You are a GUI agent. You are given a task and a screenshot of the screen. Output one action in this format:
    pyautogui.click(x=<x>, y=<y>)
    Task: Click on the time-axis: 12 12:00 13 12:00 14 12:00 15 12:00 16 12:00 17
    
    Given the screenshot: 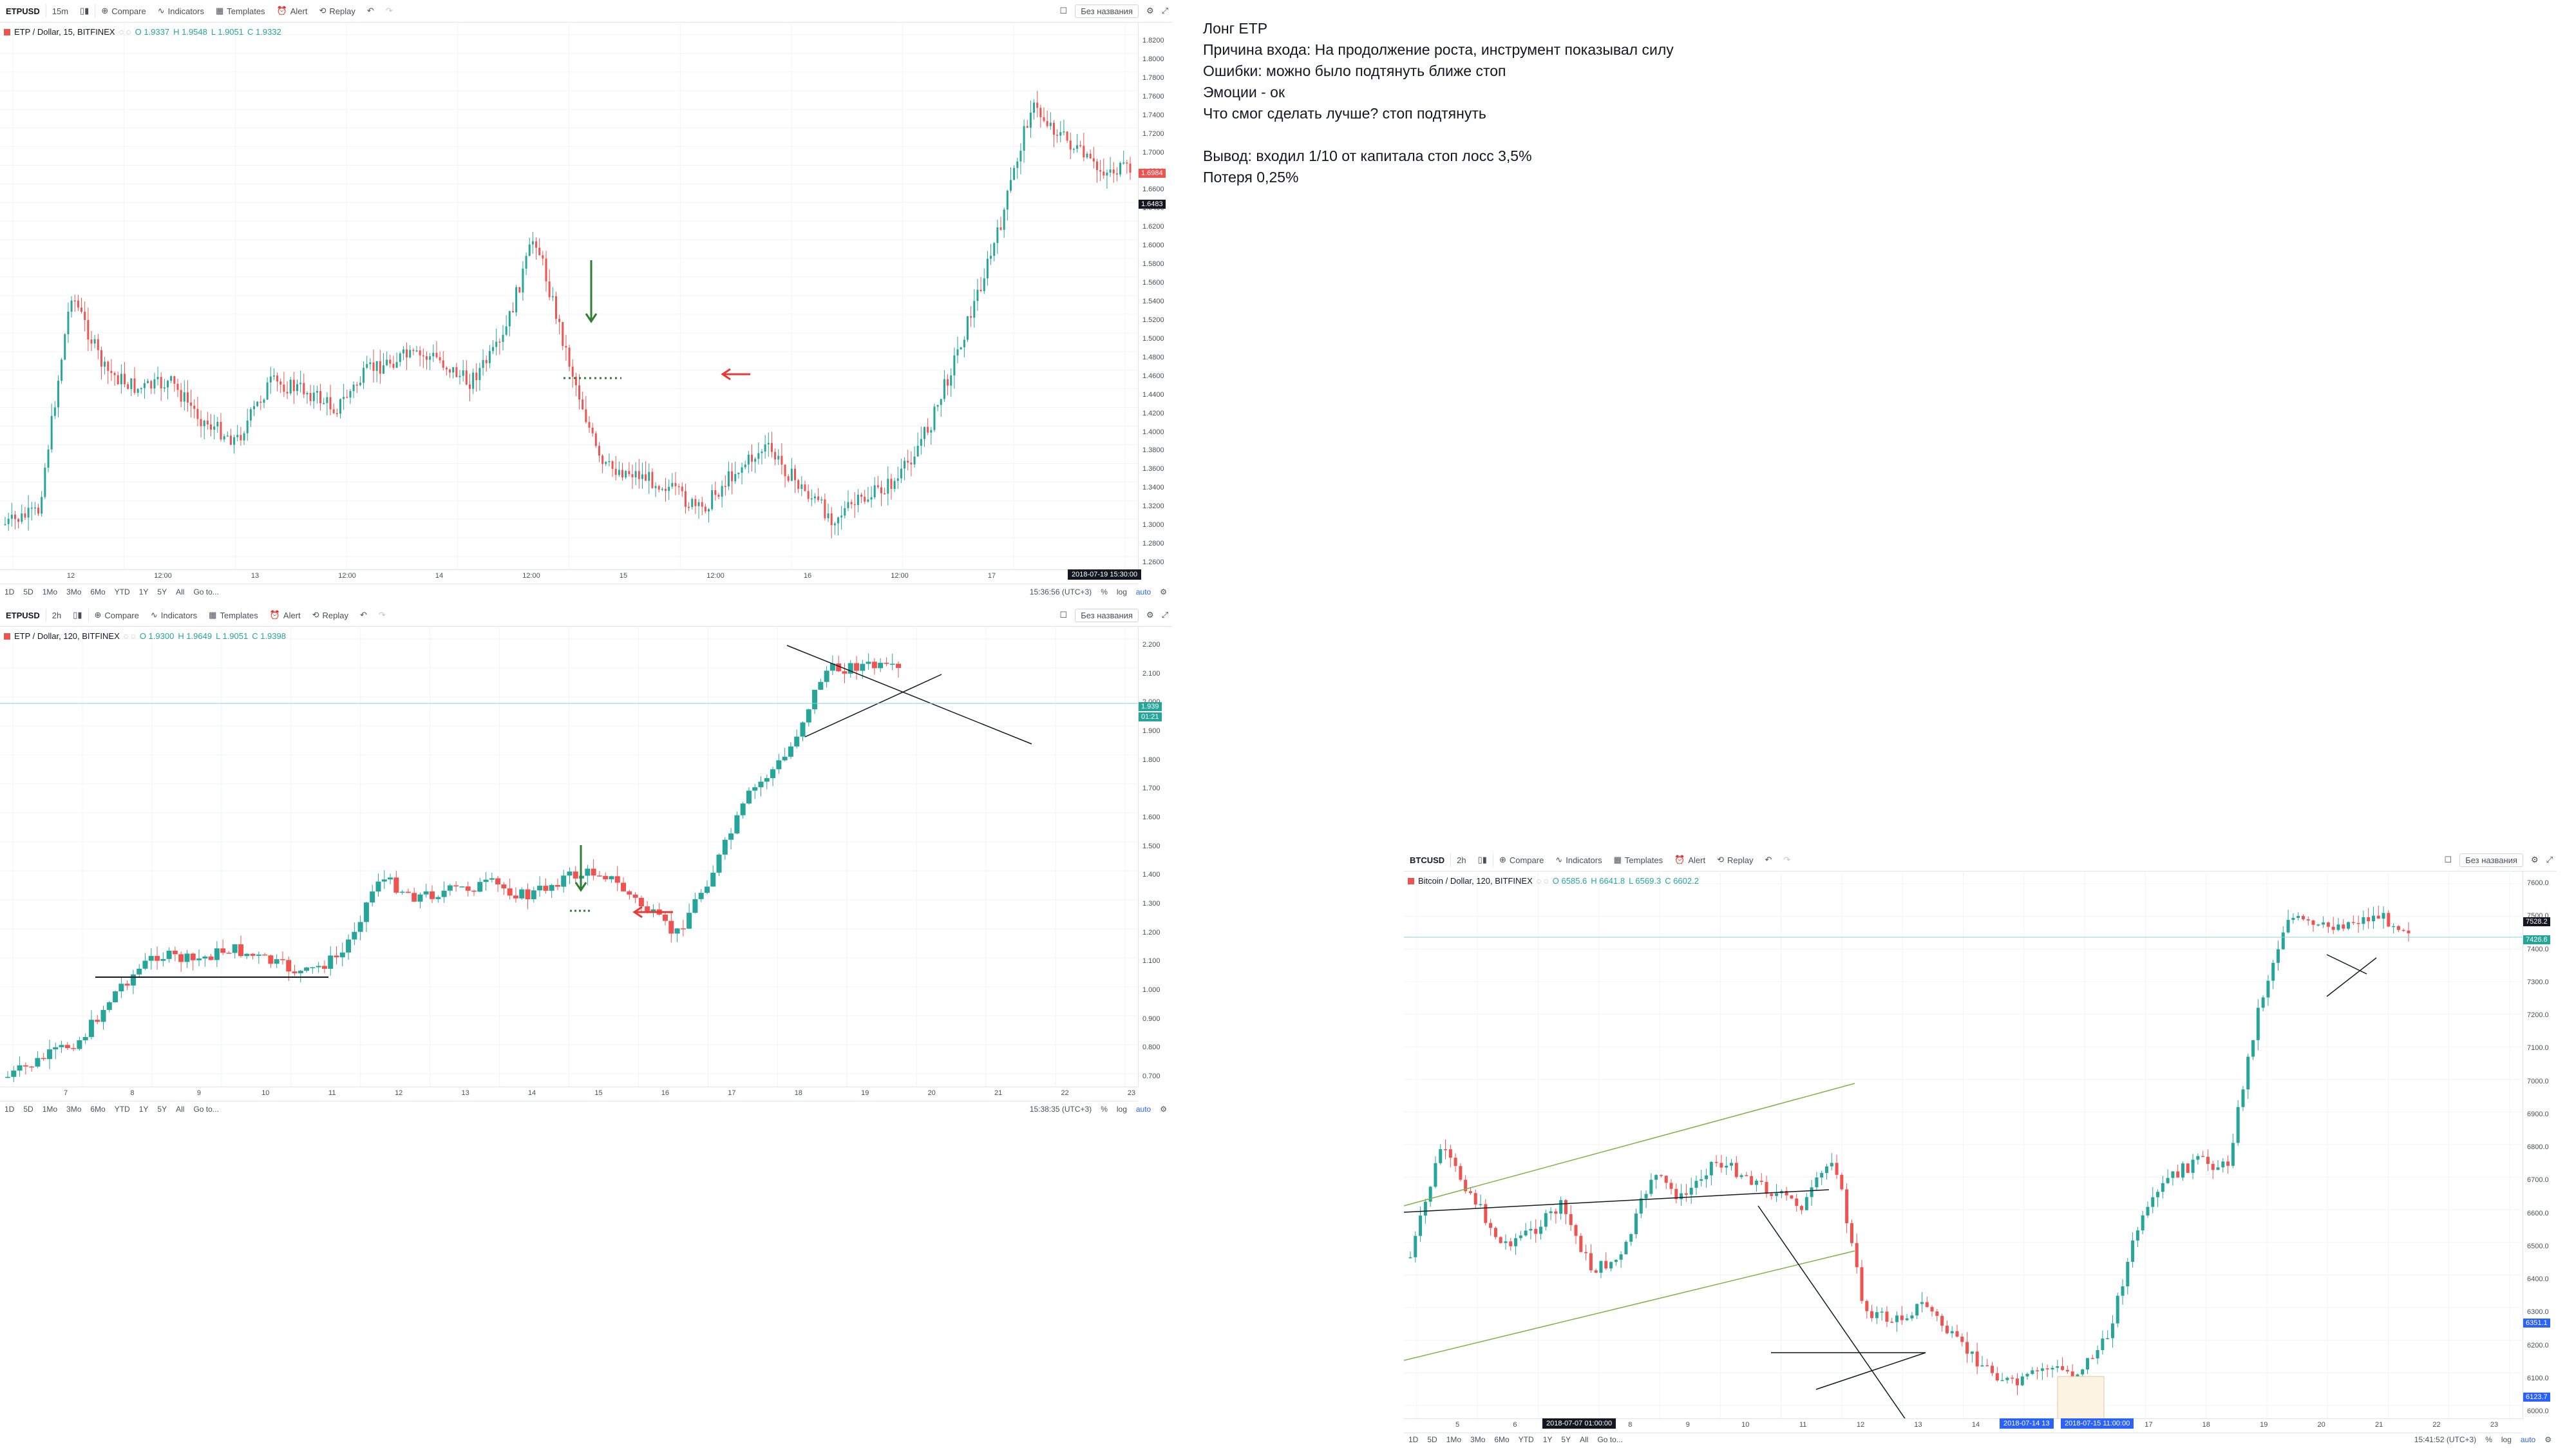 What is the action you would take?
    pyautogui.click(x=569, y=576)
    